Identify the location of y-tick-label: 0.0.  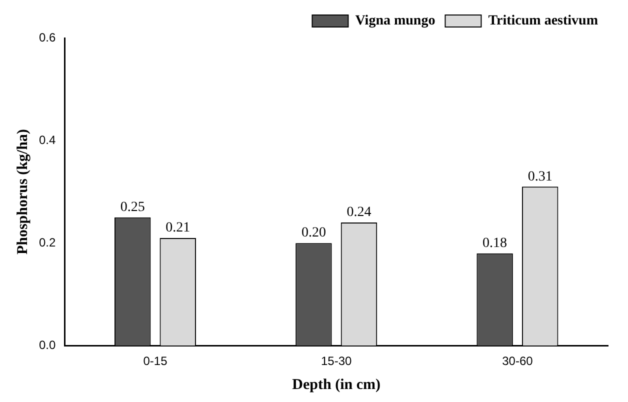
(47, 345).